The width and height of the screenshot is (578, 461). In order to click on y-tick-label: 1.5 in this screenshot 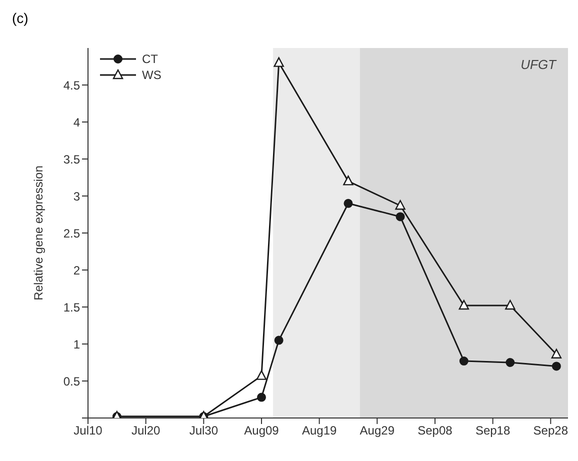, I will do `click(71, 307)`.